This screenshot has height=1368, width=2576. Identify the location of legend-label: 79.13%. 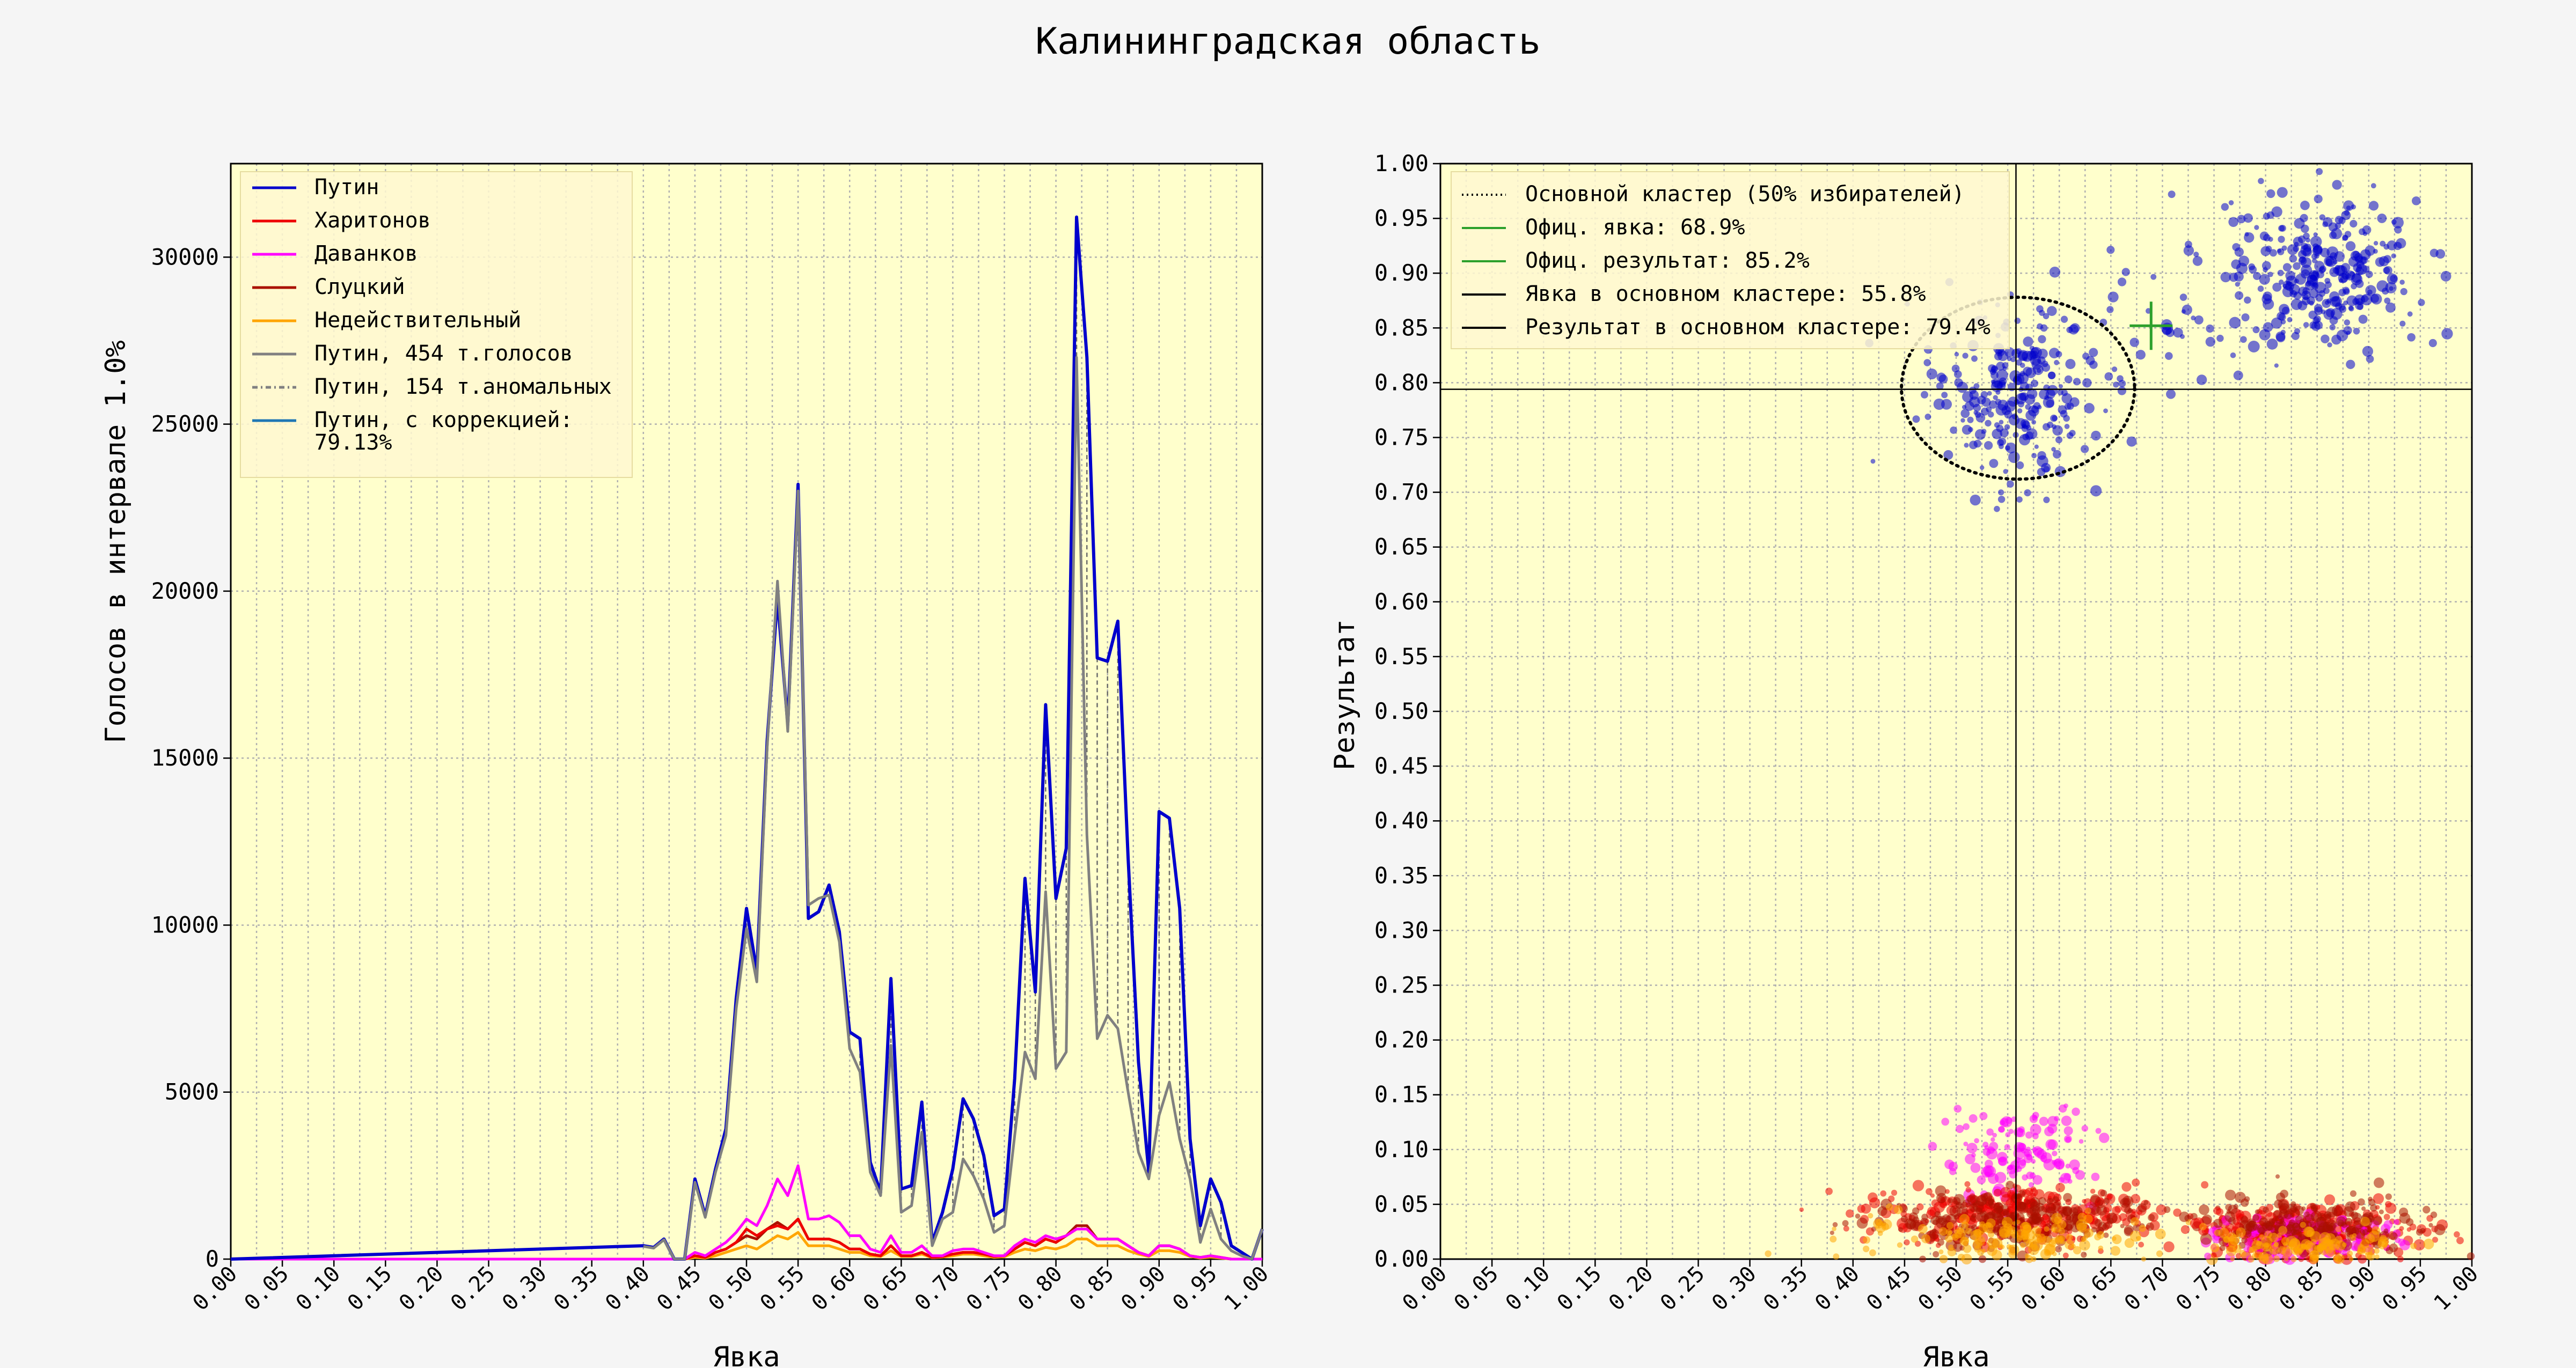
(353, 442).